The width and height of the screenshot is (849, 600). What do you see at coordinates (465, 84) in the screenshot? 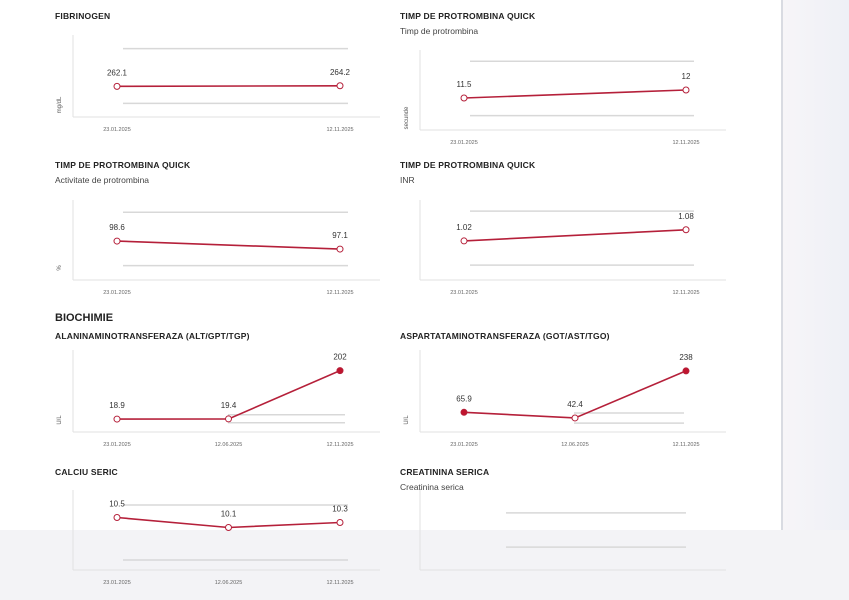
I see `data-label: 11.5` at bounding box center [465, 84].